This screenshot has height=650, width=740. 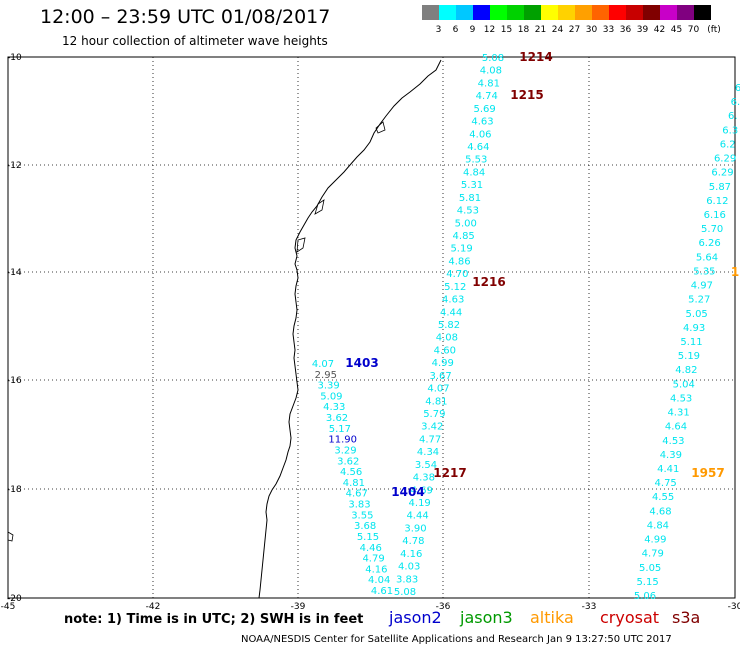 I want to click on wave-height-label: 5.04, so click(x=684, y=384).